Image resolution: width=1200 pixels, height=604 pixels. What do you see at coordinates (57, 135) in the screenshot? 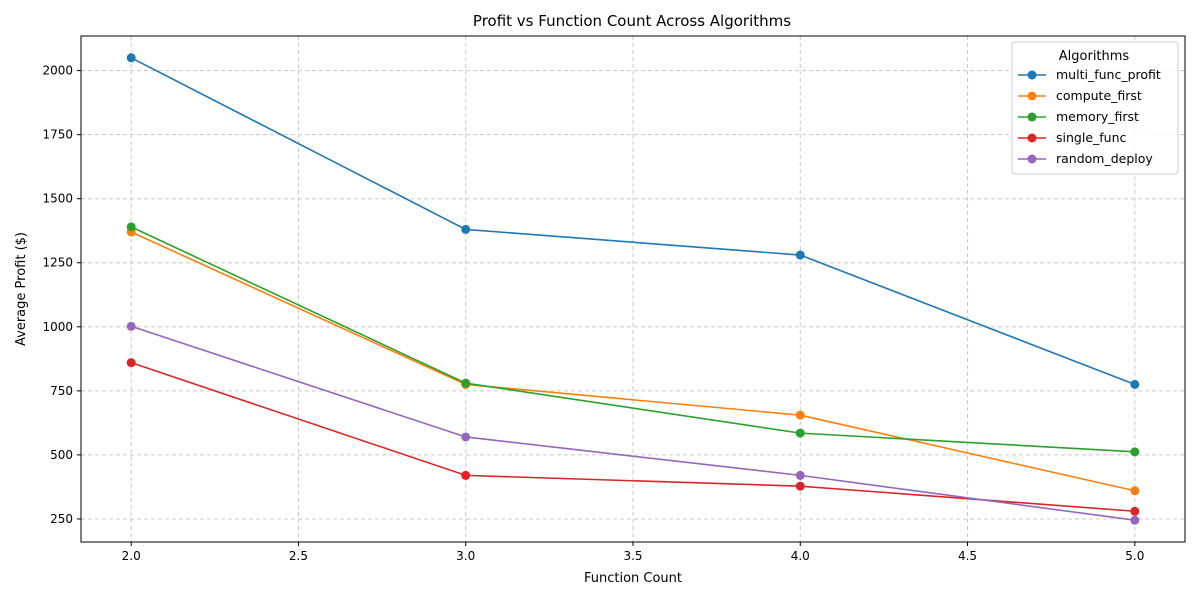
I see `y-tick-label: 1750` at bounding box center [57, 135].